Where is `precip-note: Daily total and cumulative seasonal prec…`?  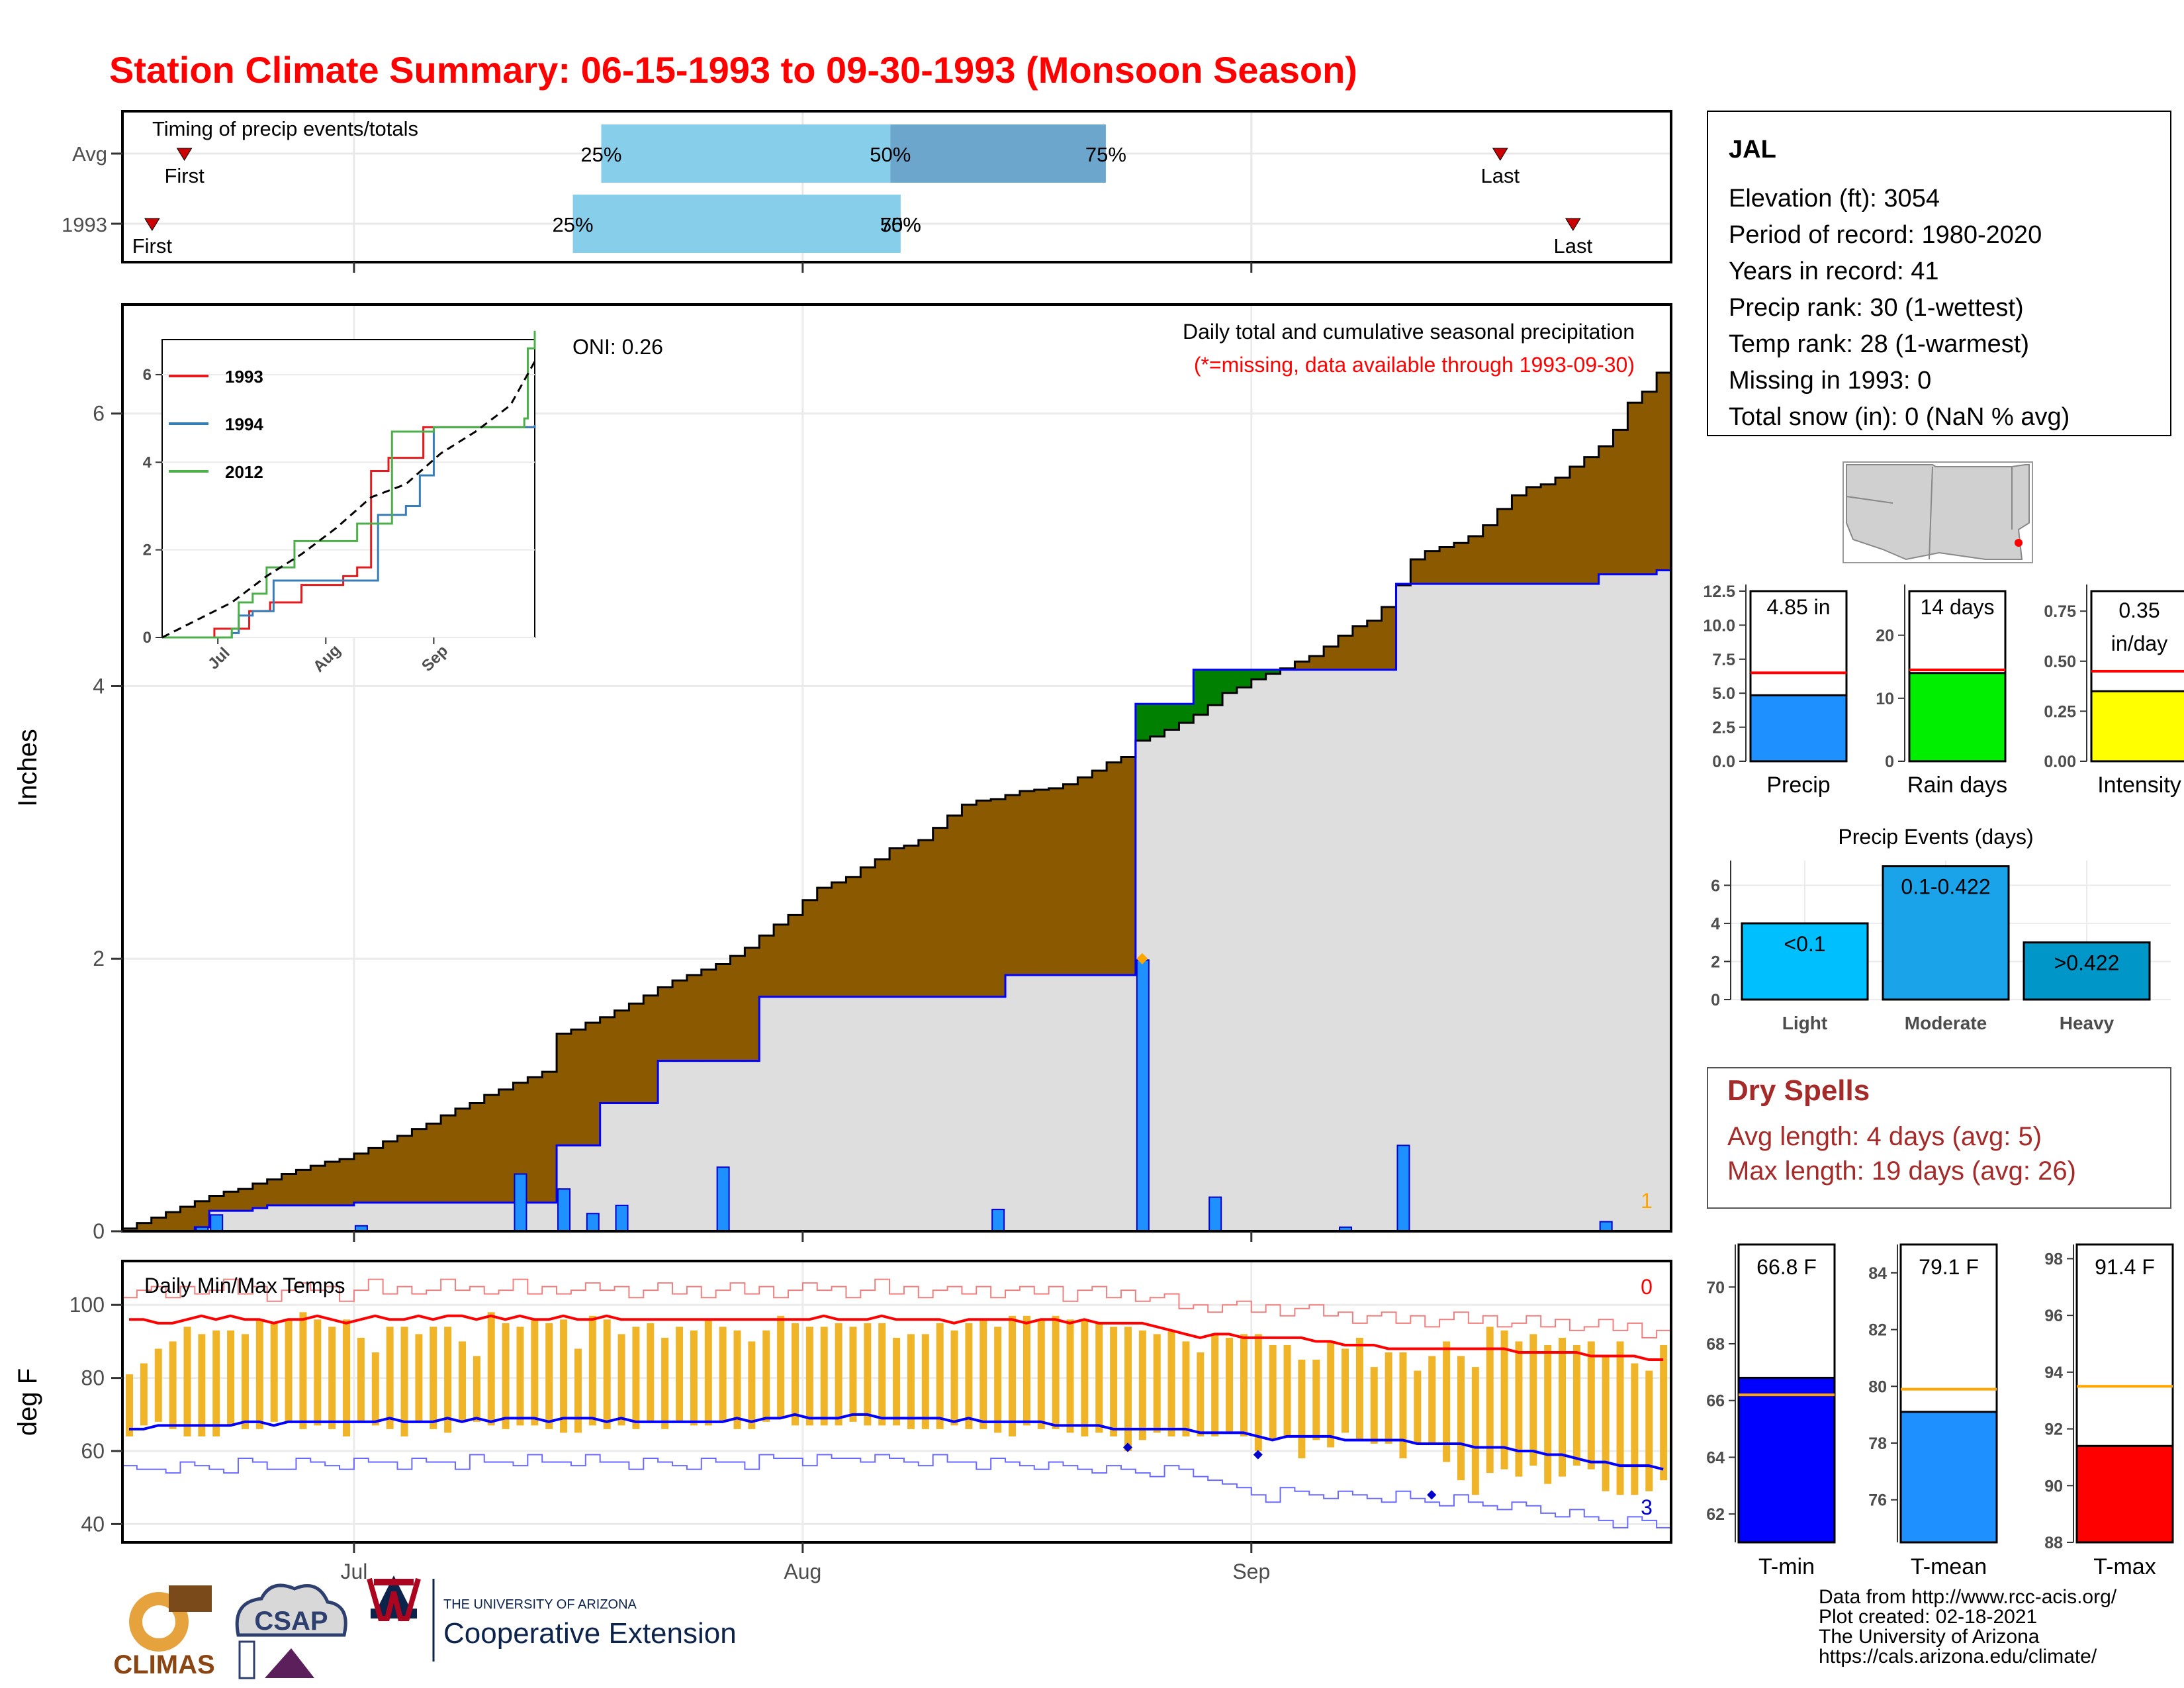
precip-note: Daily total and cumulative seasonal prec… is located at coordinates (1409, 332).